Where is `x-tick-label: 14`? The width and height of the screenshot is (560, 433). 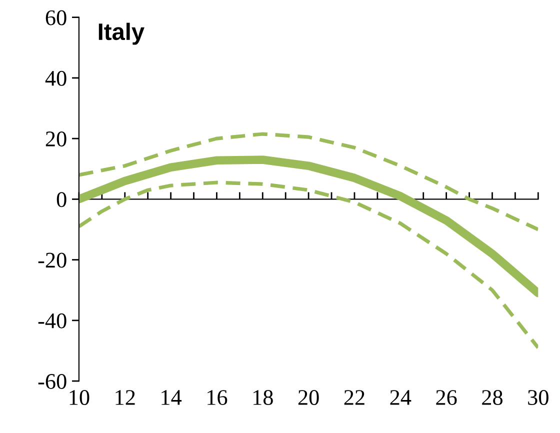
x-tick-label: 14 is located at coordinates (172, 397).